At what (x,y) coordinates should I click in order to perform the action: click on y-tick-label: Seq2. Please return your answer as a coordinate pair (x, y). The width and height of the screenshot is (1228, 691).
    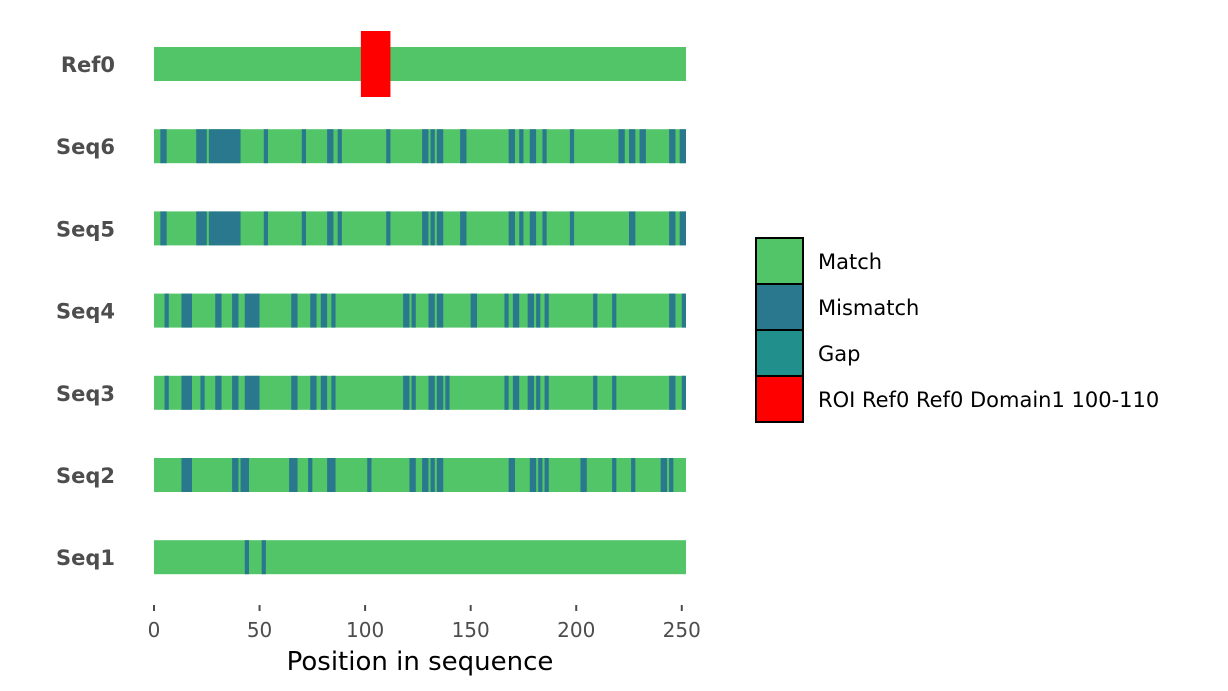
    Looking at the image, I should click on (85, 476).